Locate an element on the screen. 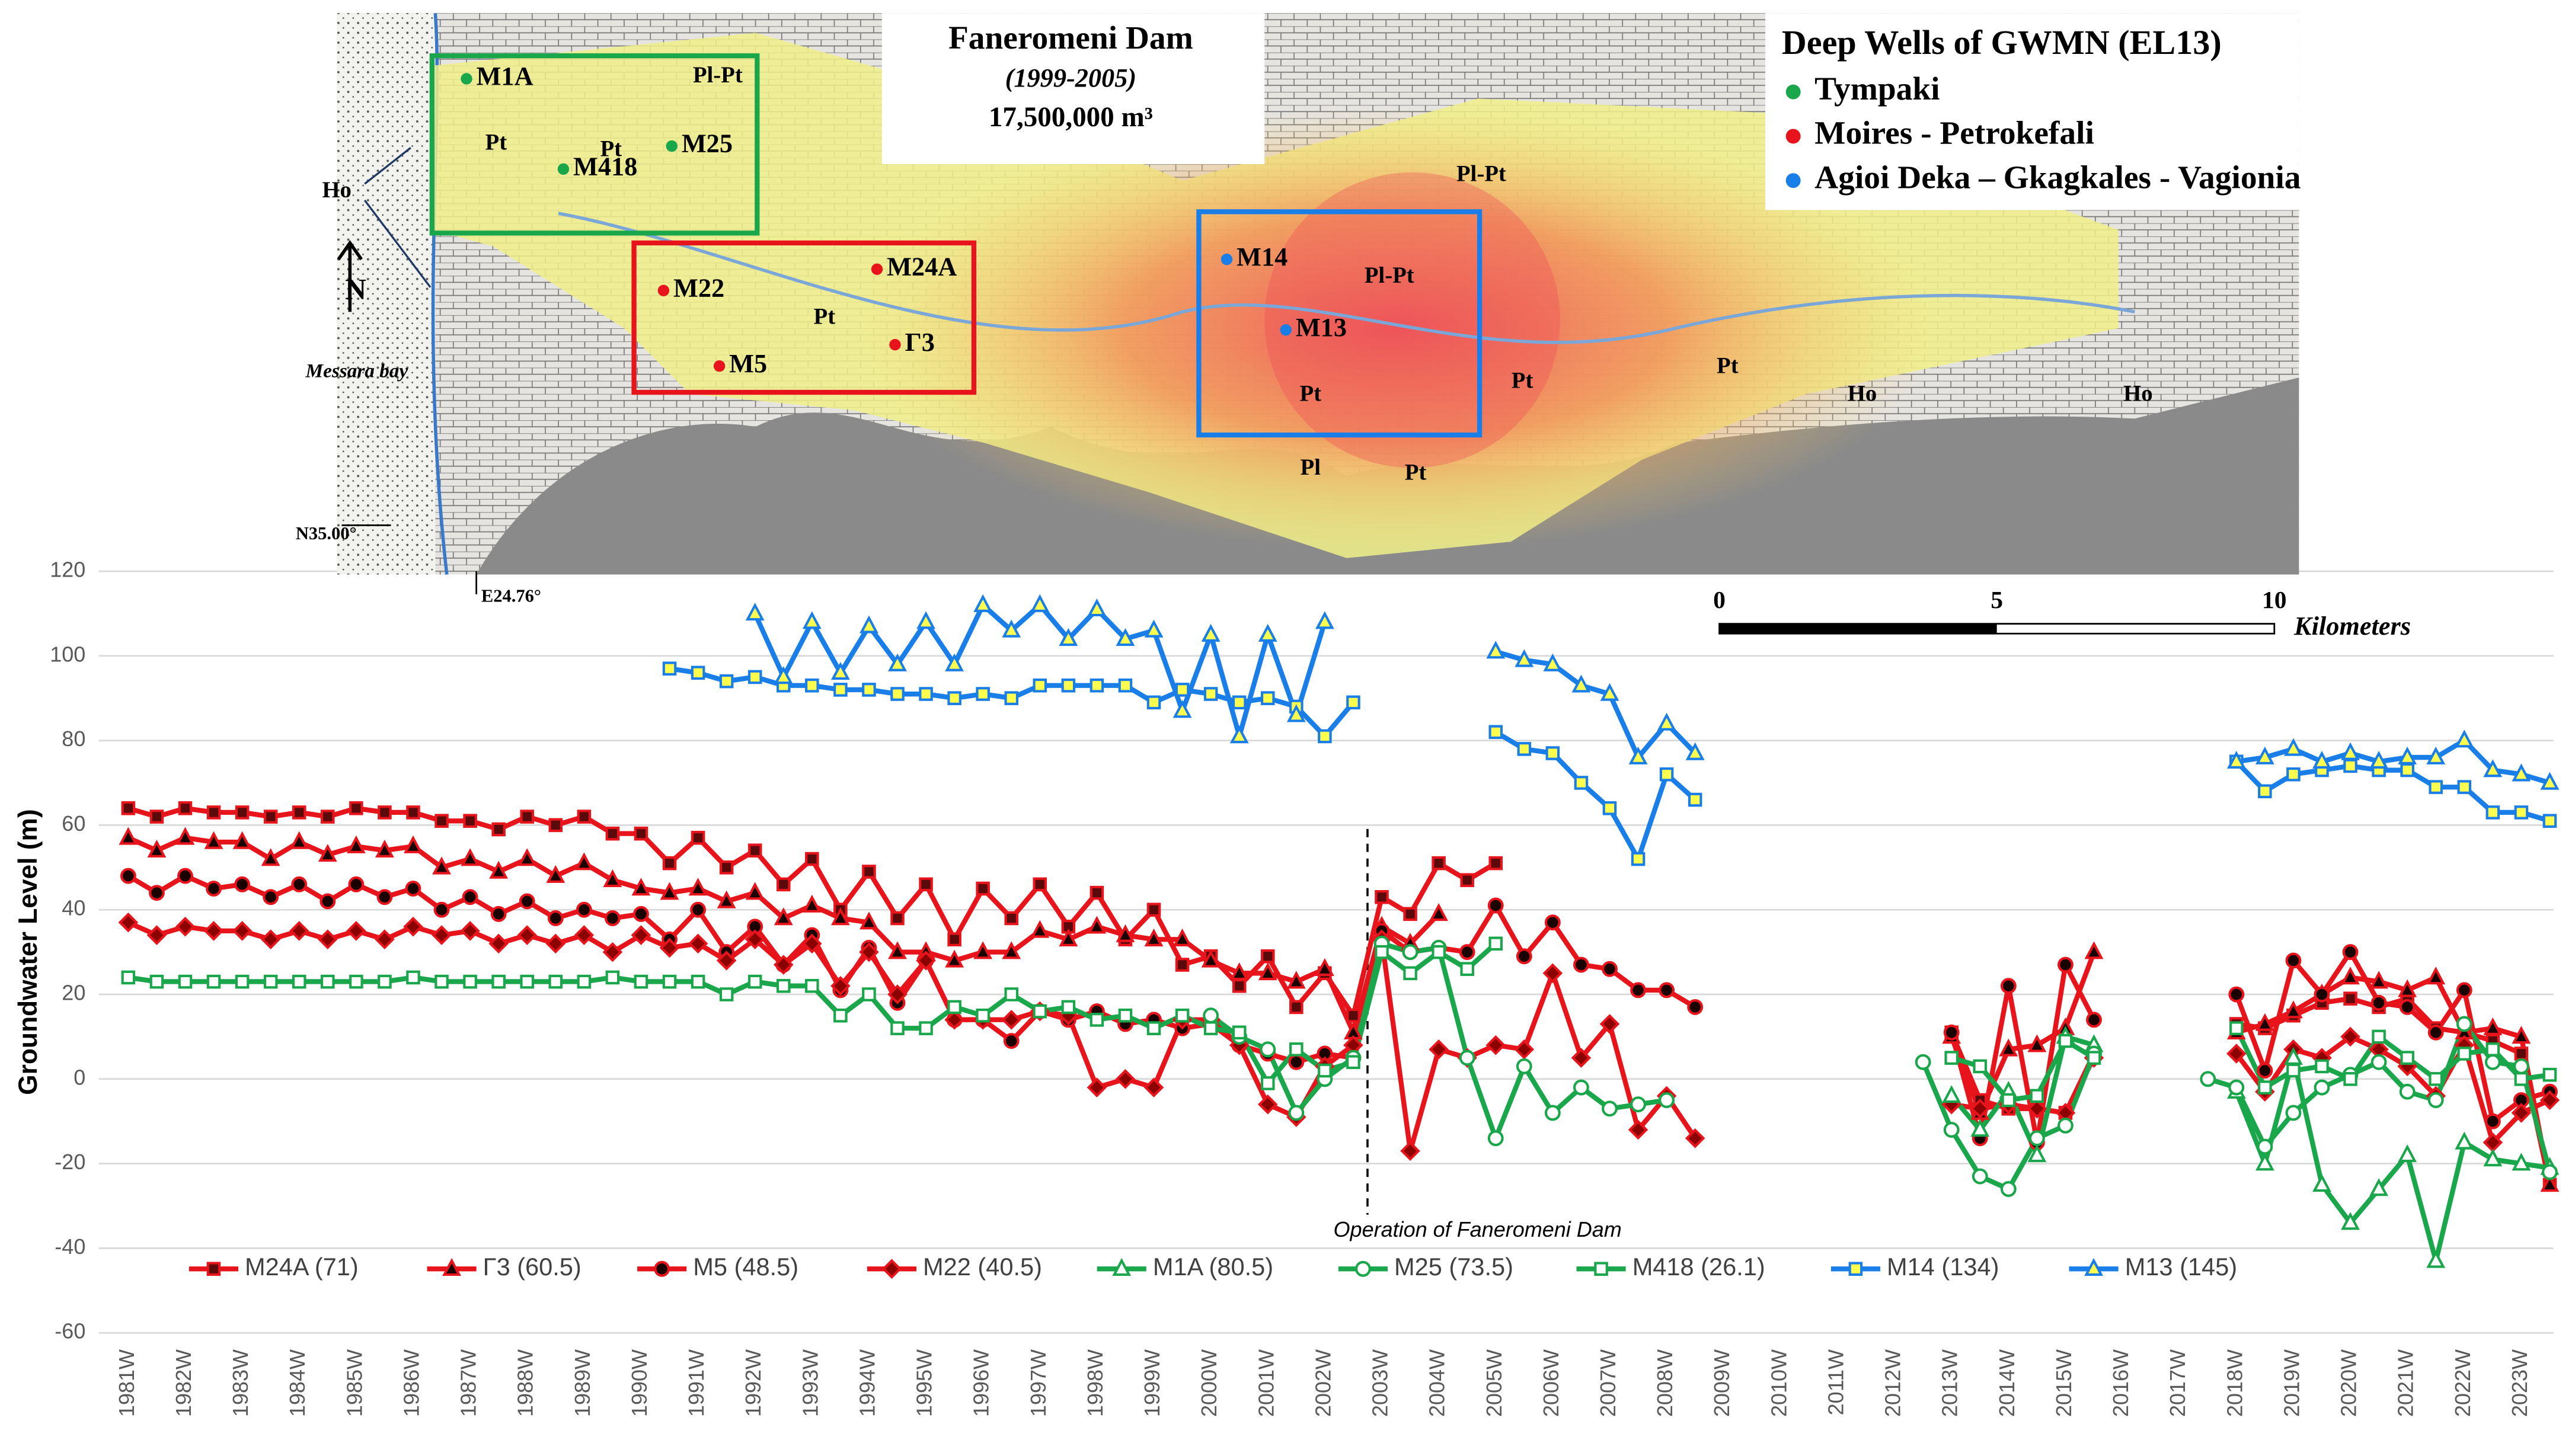  well is located at coordinates (1286, 330).